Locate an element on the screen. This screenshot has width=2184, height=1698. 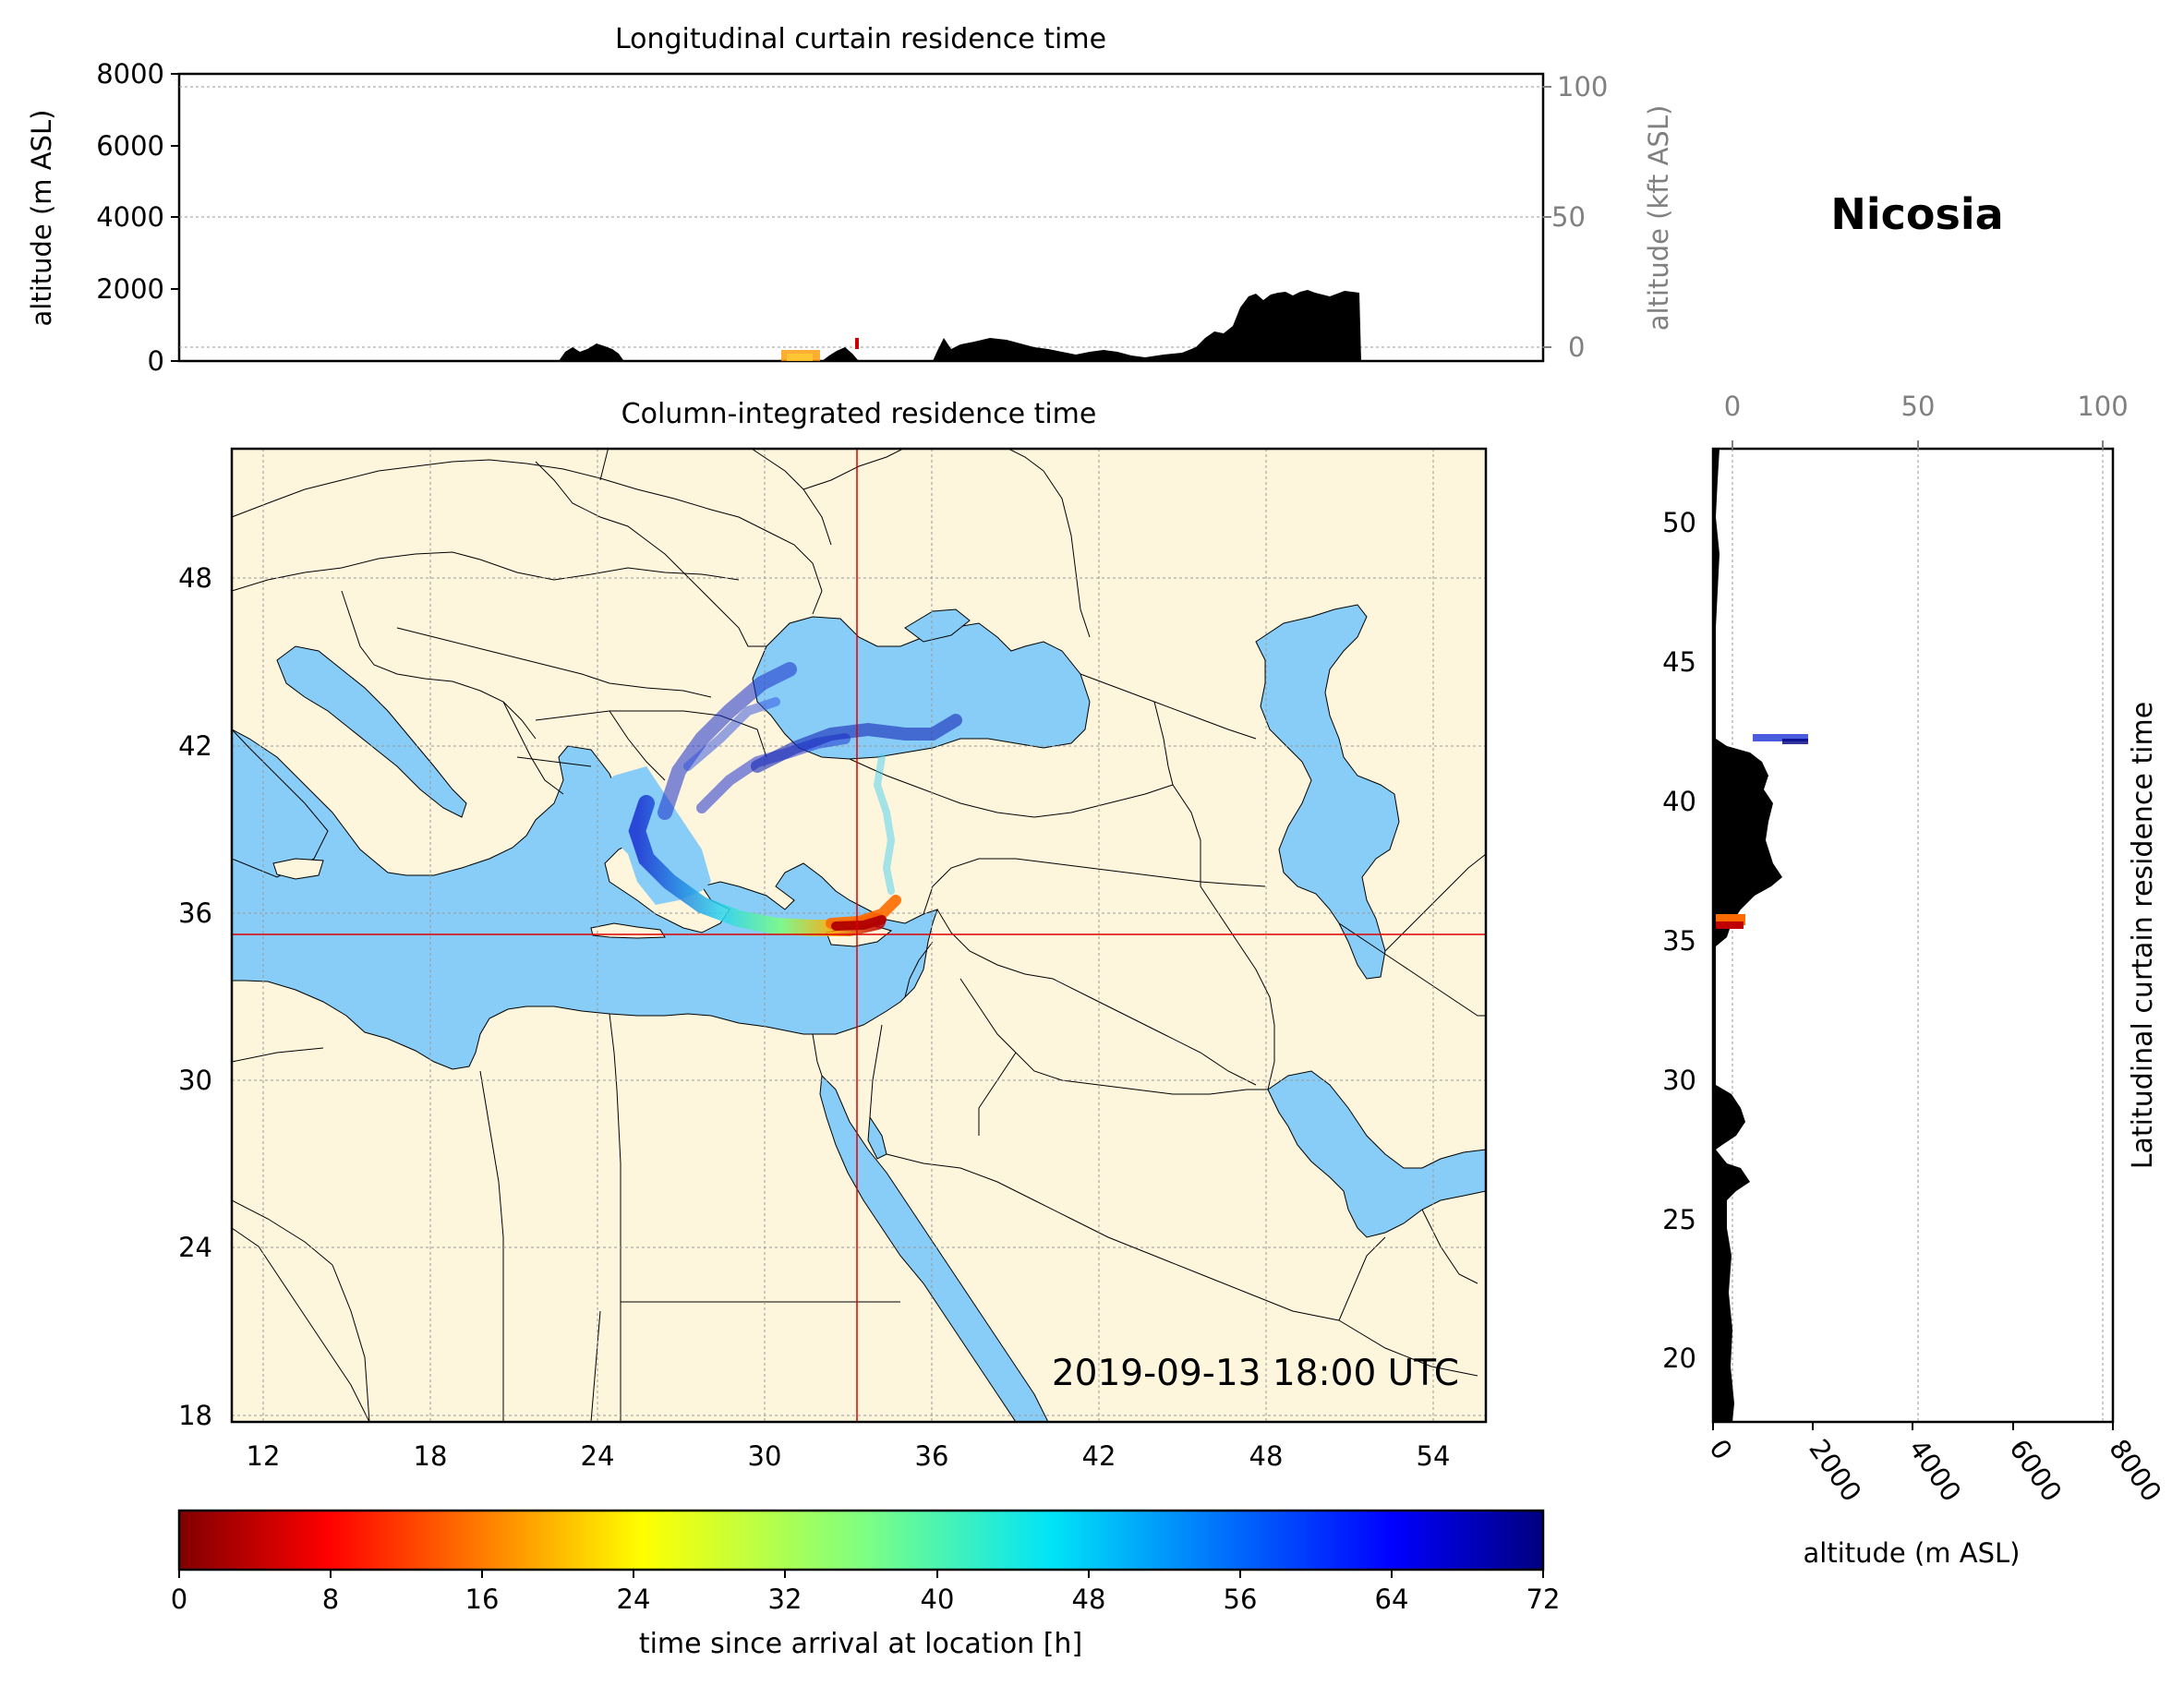
map-x-tick-label: 12 is located at coordinates (264, 1456).